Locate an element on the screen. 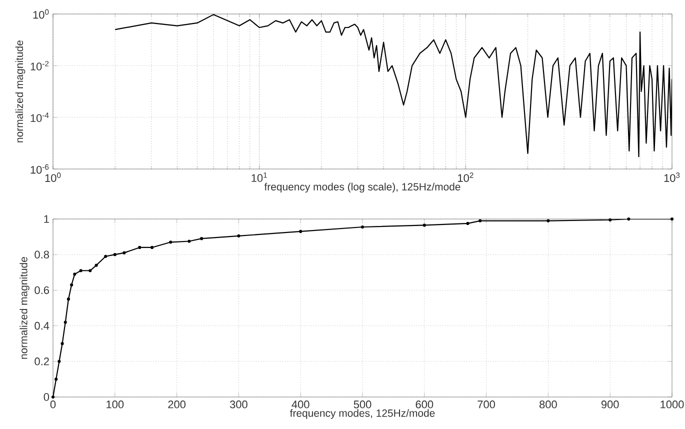 This screenshot has width=685, height=429. y-tick-label: 10$^{-6}$ is located at coordinates (39, 169).